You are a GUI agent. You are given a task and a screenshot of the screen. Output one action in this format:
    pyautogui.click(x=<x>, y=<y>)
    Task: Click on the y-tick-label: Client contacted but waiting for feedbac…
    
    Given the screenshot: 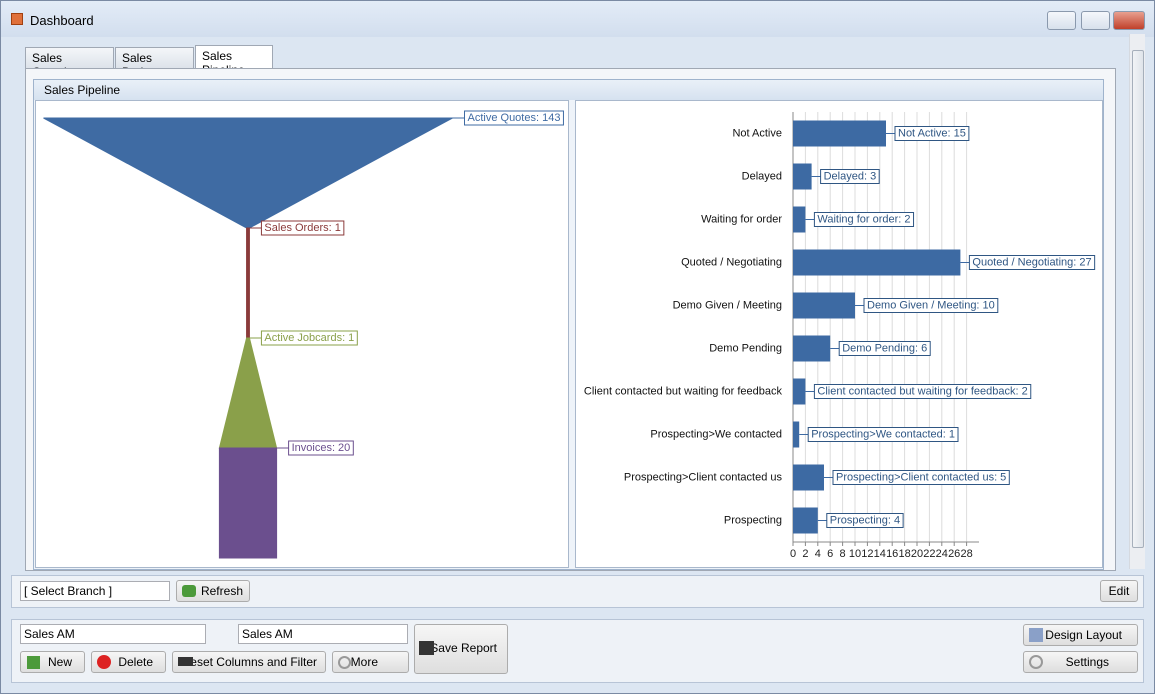 What is the action you would take?
    pyautogui.click(x=683, y=391)
    